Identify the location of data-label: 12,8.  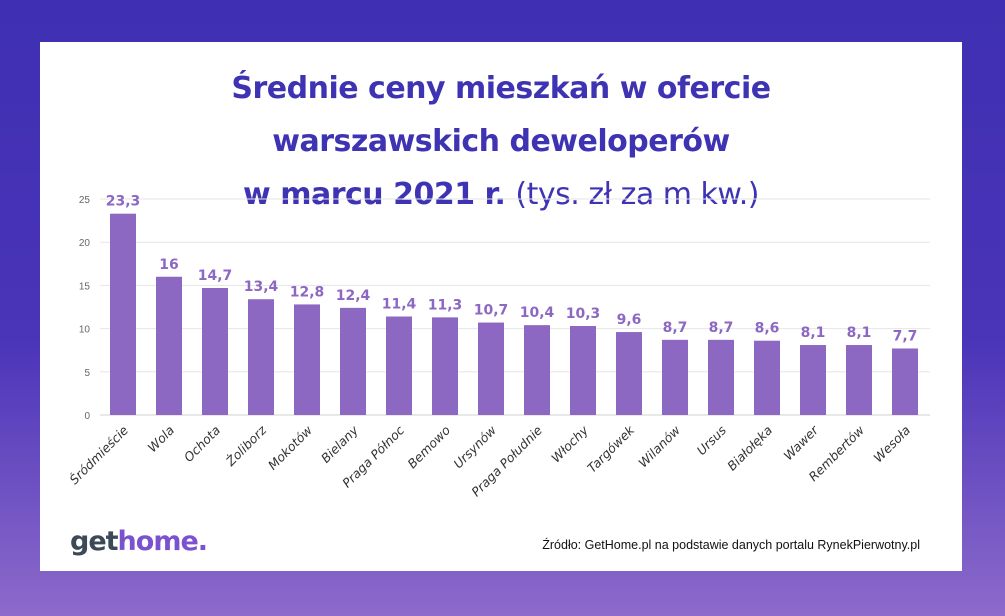
(307, 292).